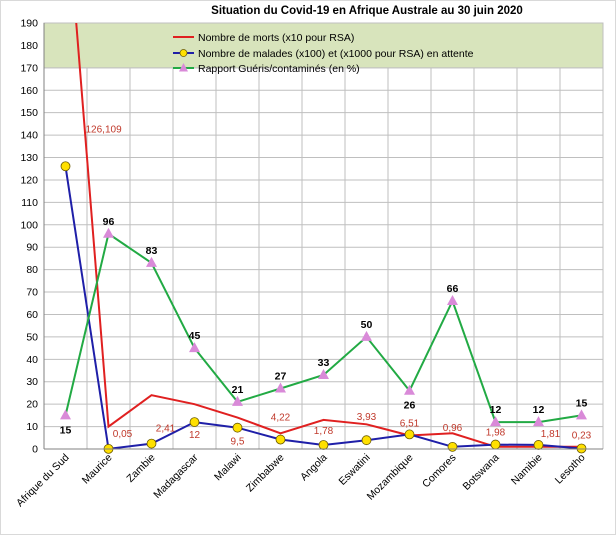 The width and height of the screenshot is (616, 539). What do you see at coordinates (496, 433) in the screenshot?
I see `data-label-sick: 1,98` at bounding box center [496, 433].